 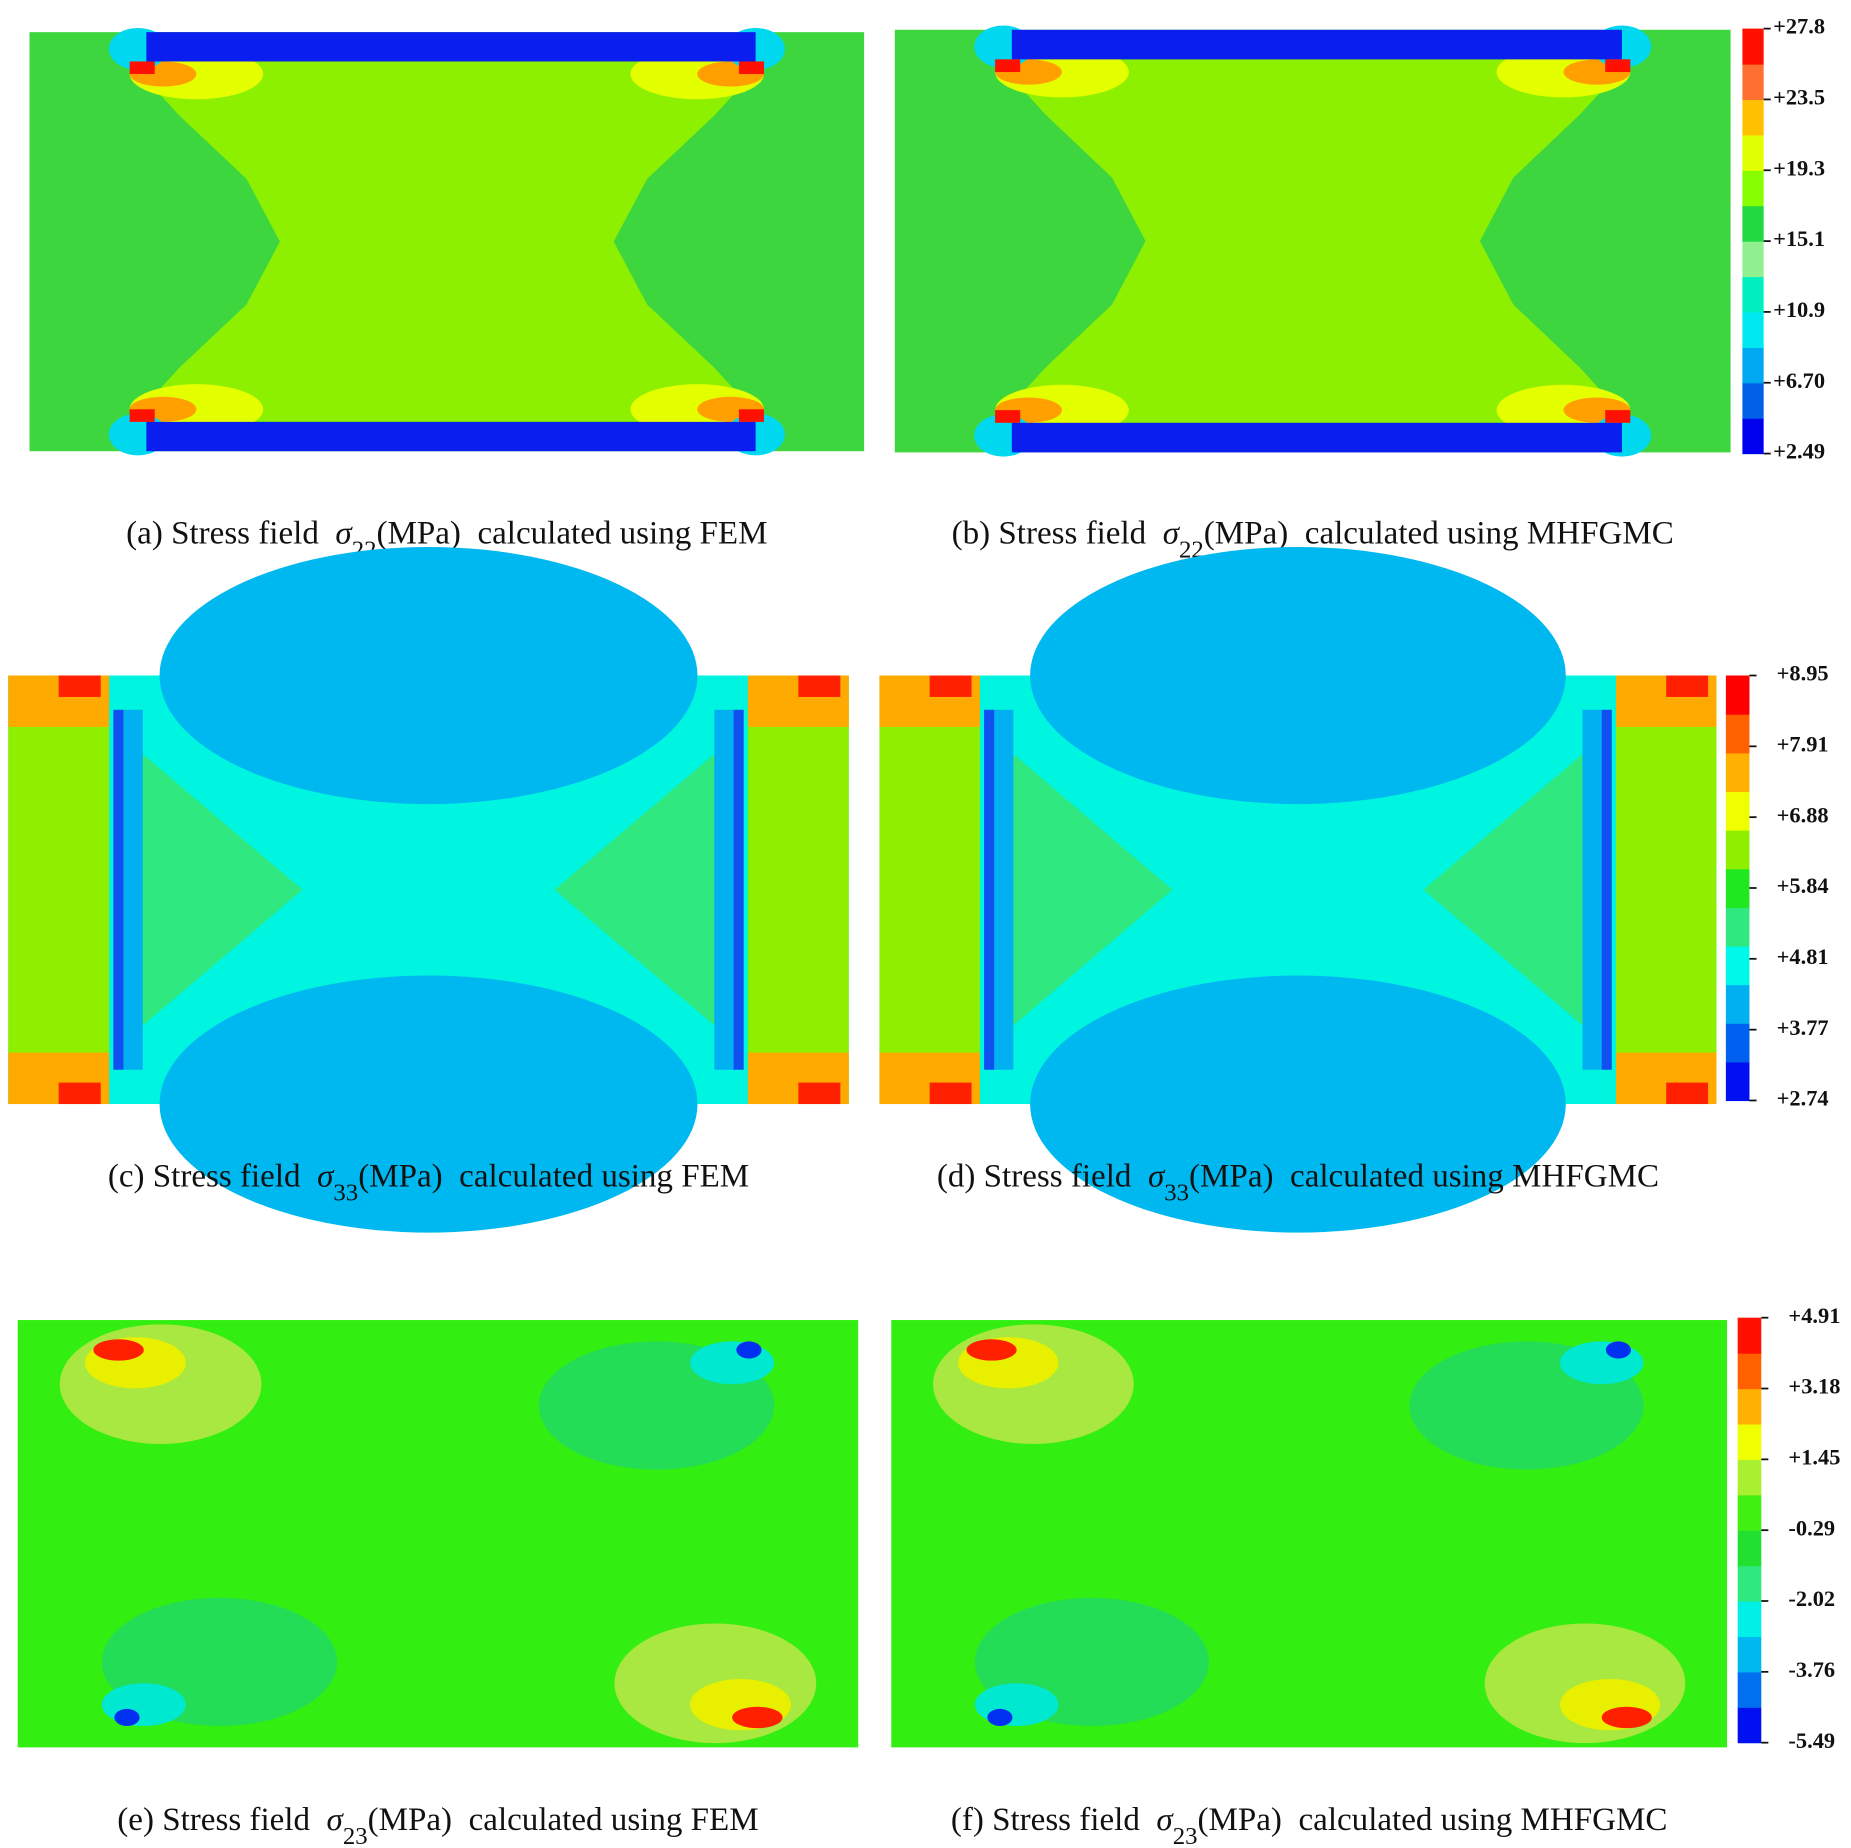 I want to click on colorbar-label: +5.84, so click(x=1803, y=885).